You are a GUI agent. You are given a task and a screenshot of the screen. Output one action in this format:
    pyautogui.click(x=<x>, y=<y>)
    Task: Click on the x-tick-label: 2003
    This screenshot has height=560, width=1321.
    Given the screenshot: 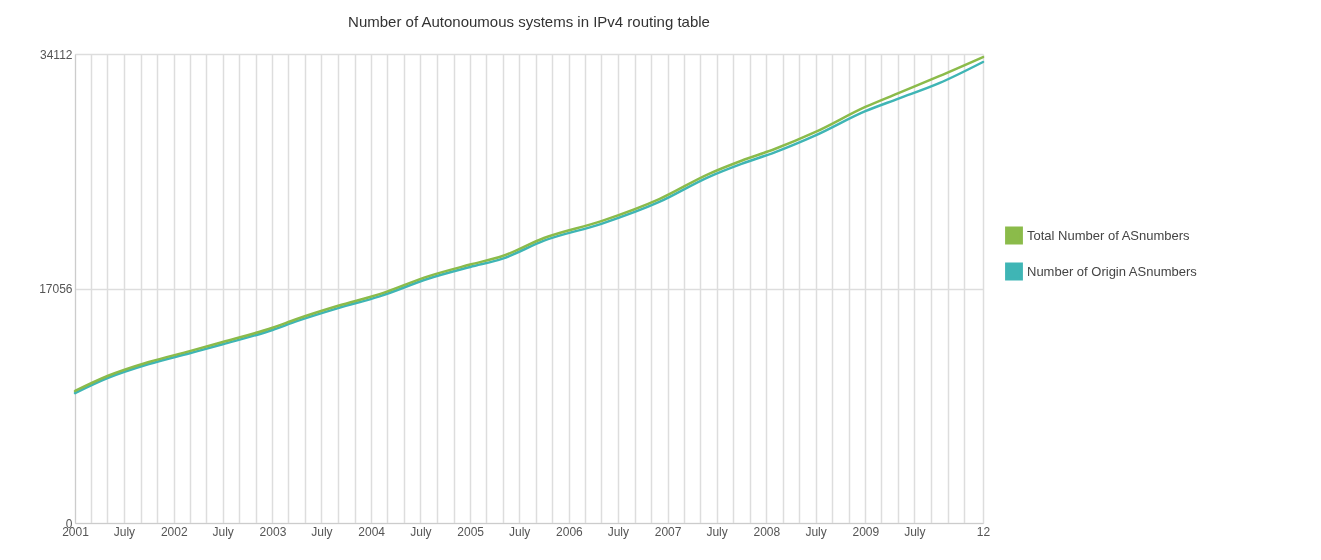 What is the action you would take?
    pyautogui.click(x=273, y=531)
    